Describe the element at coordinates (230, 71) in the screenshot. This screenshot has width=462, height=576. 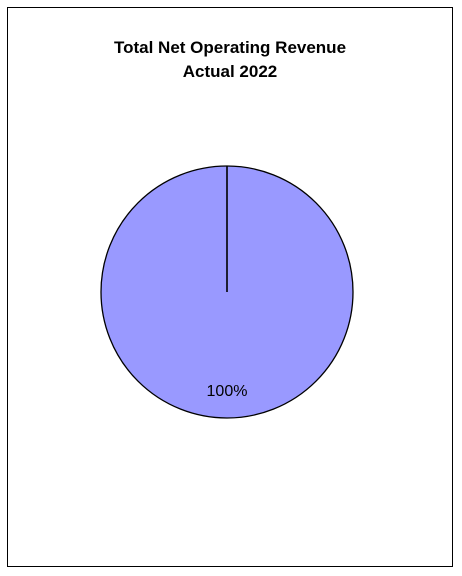
I see `chart-title-line-2: Actual 2022` at that location.